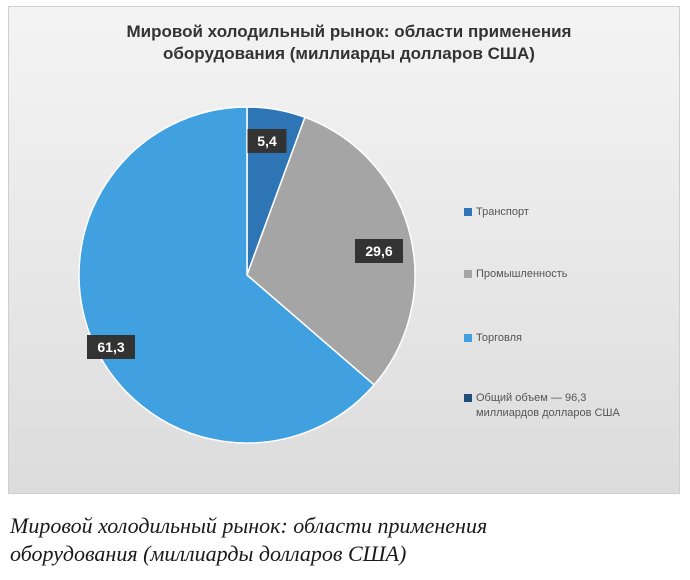 The width and height of the screenshot is (690, 580). I want to click on svg-text: 61,3, so click(110, 347).